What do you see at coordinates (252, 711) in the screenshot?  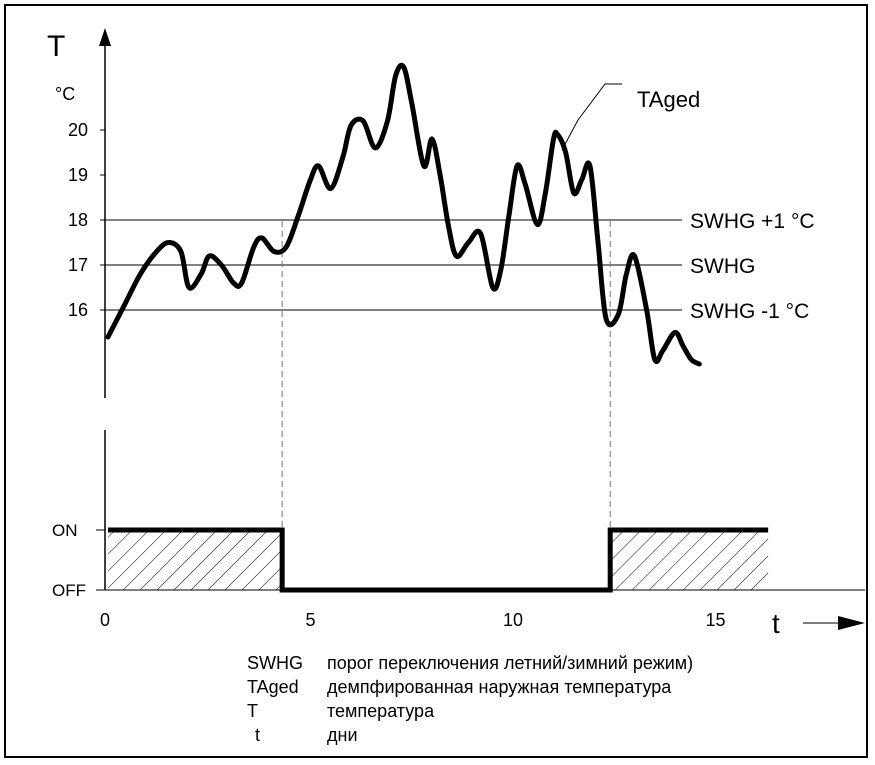 I see `legend-abbr: T` at bounding box center [252, 711].